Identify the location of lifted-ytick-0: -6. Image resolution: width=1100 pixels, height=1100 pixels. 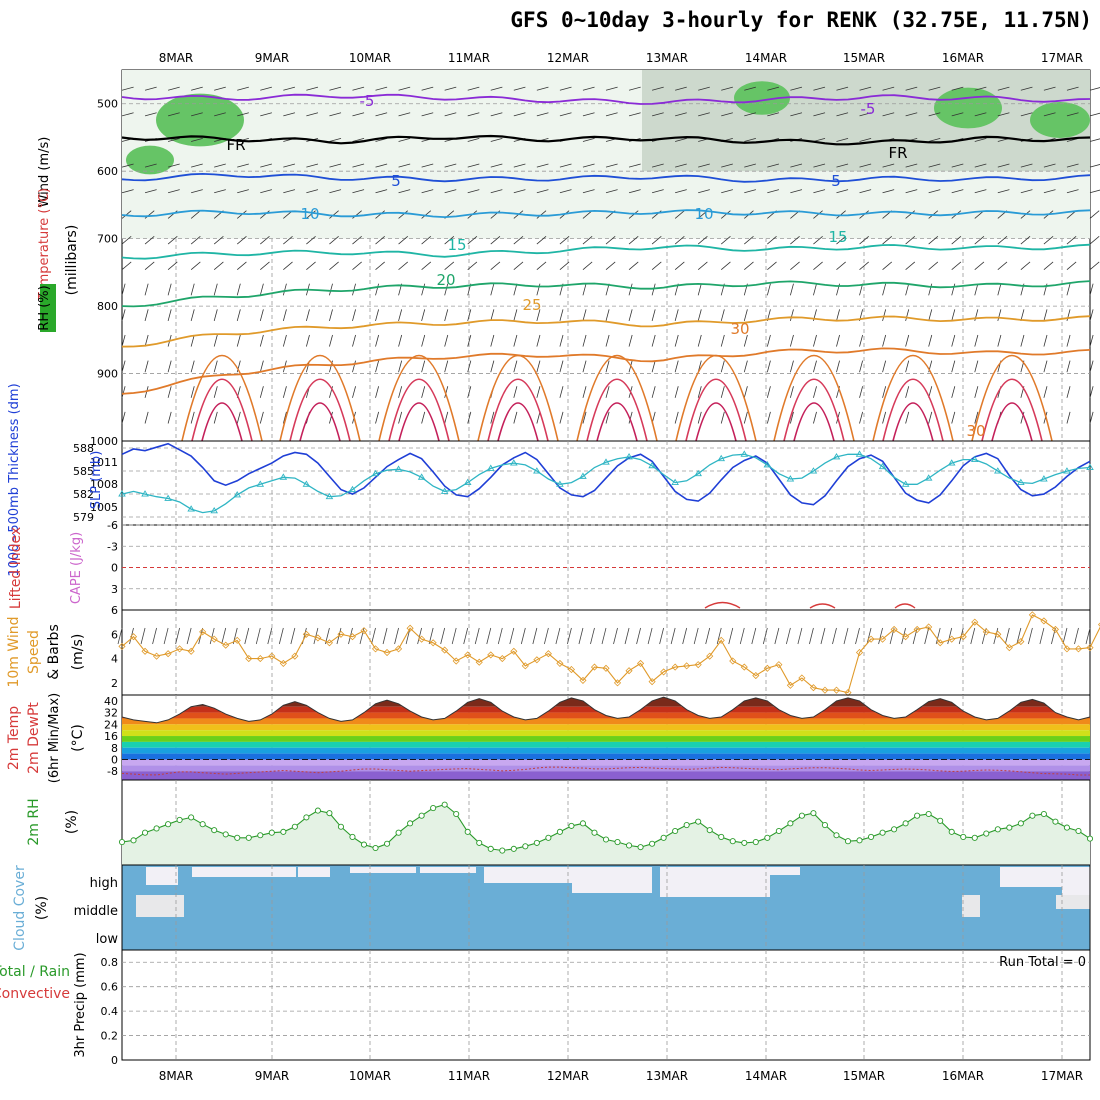
(112, 525).